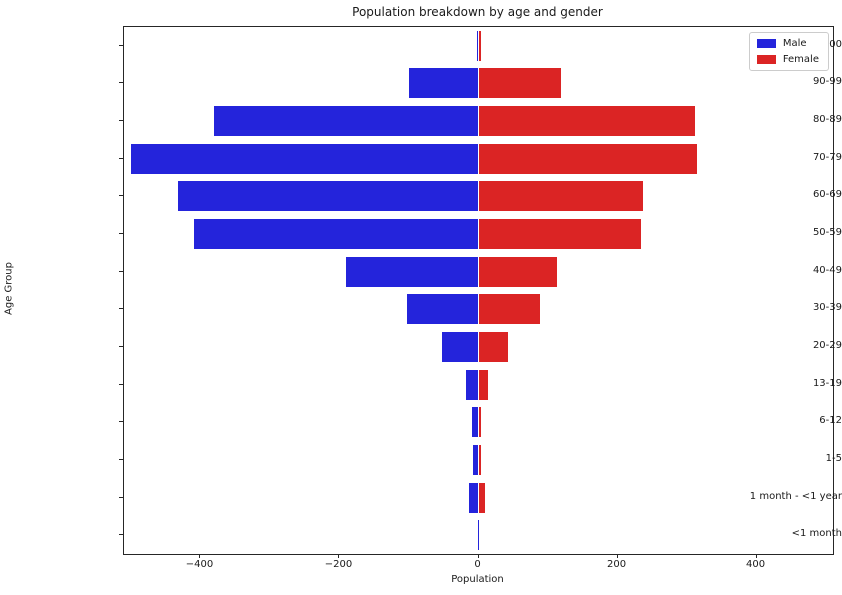  What do you see at coordinates (827, 195) in the screenshot?
I see `y-tick-label: 60-69` at bounding box center [827, 195].